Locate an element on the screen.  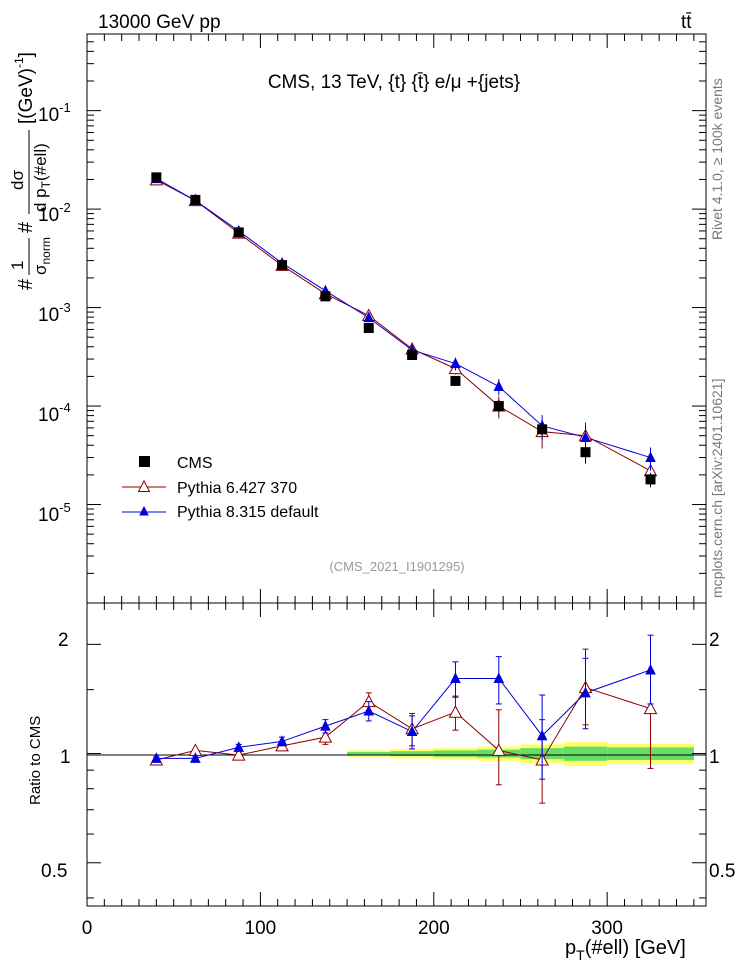
y-tick-label: 10⁻⁵ is located at coordinates (54, 513).